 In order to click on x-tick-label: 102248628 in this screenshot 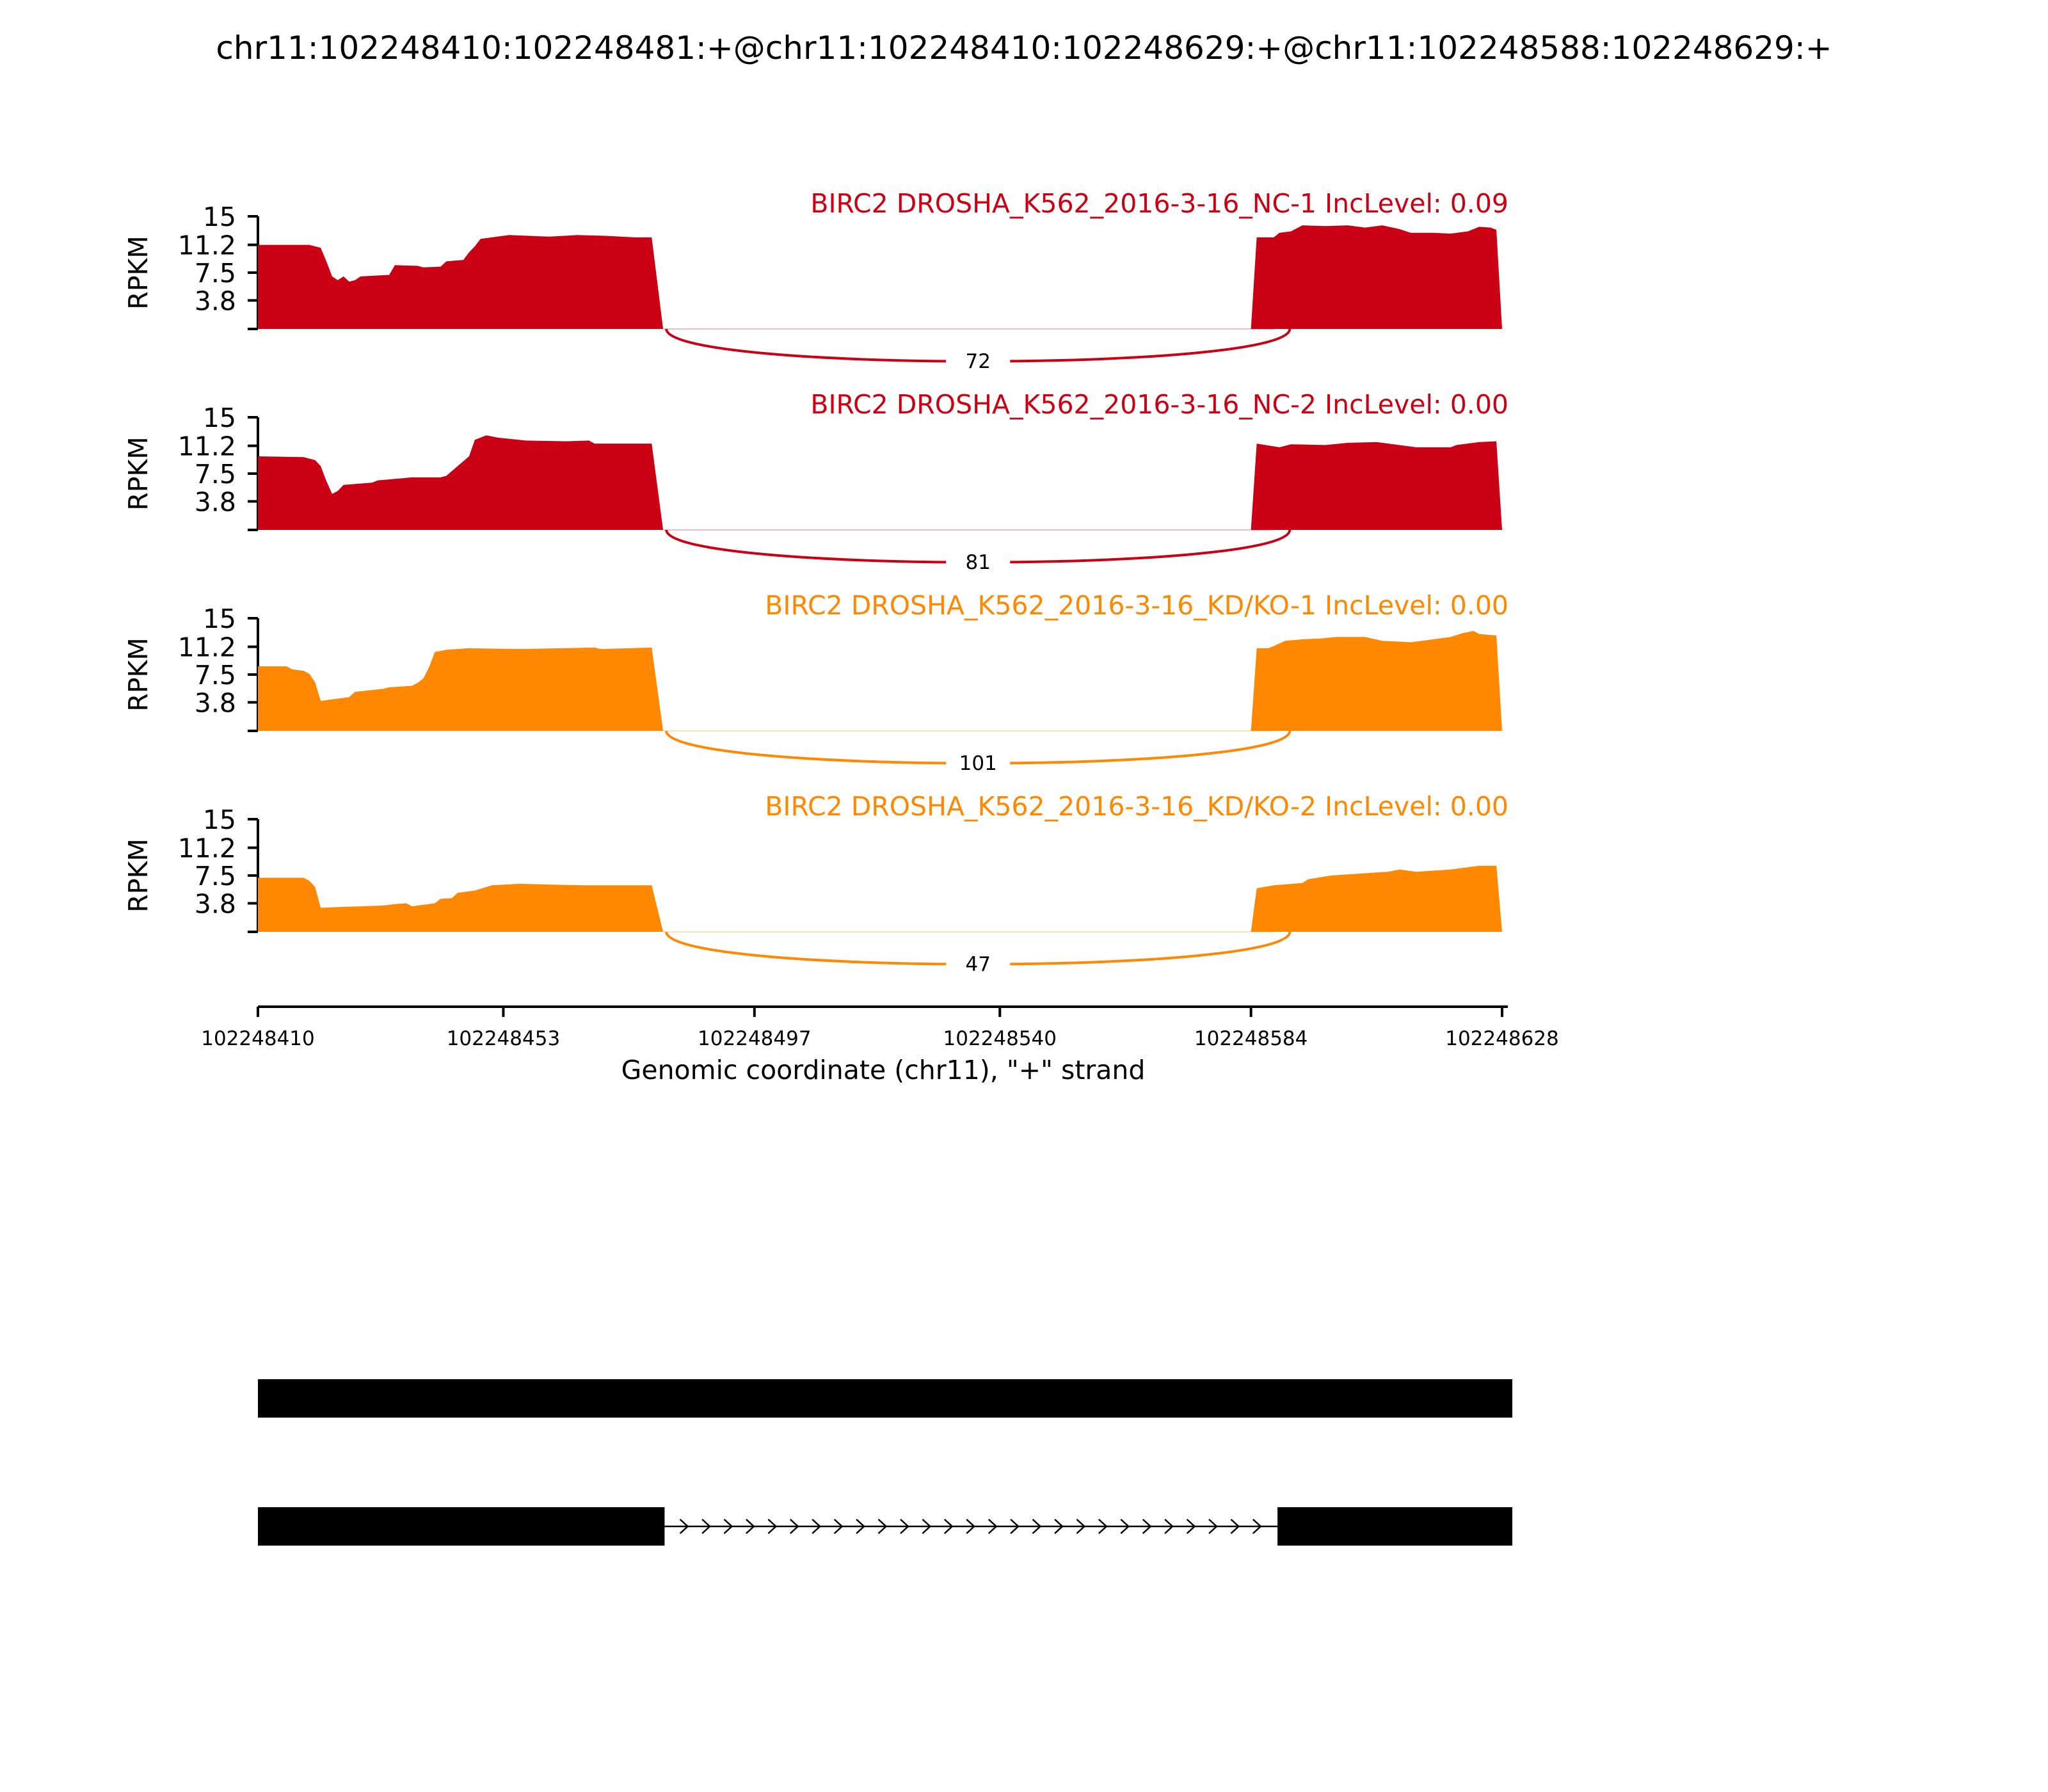, I will do `click(1502, 1038)`.